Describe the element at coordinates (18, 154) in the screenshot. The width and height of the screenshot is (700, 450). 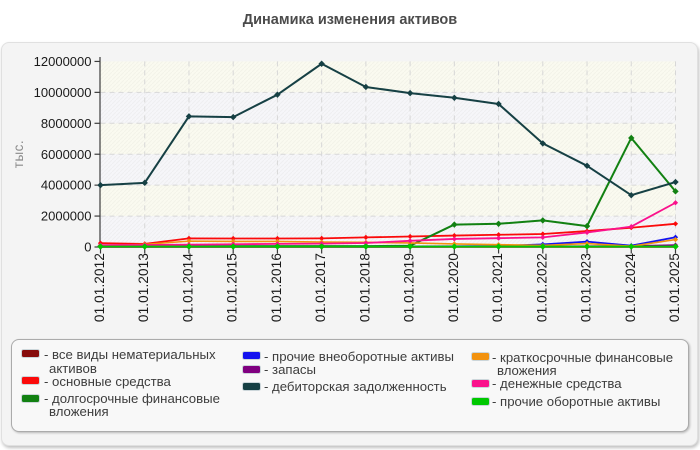
I see `svg-text: тыс.` at that location.